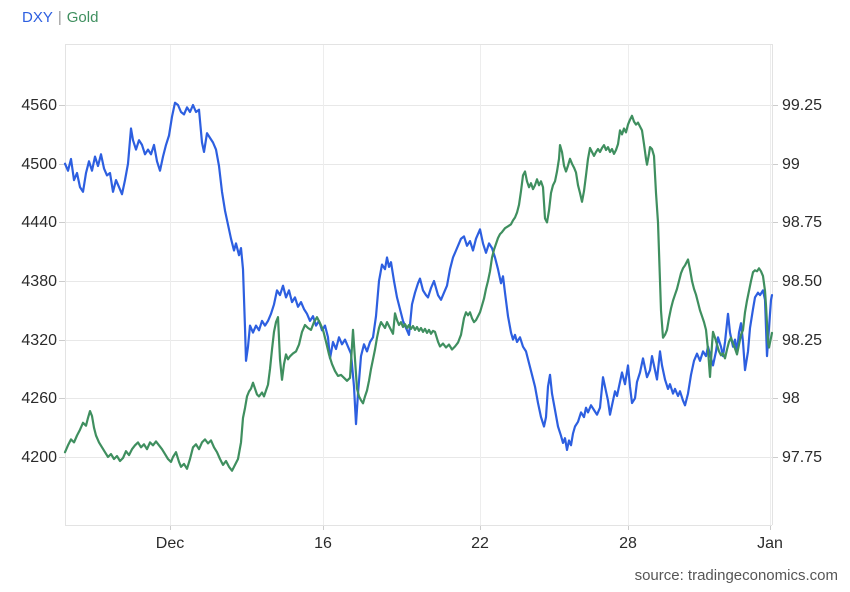  Describe the element at coordinates (323, 543) in the screenshot. I see `x-axis-label: 16` at that location.